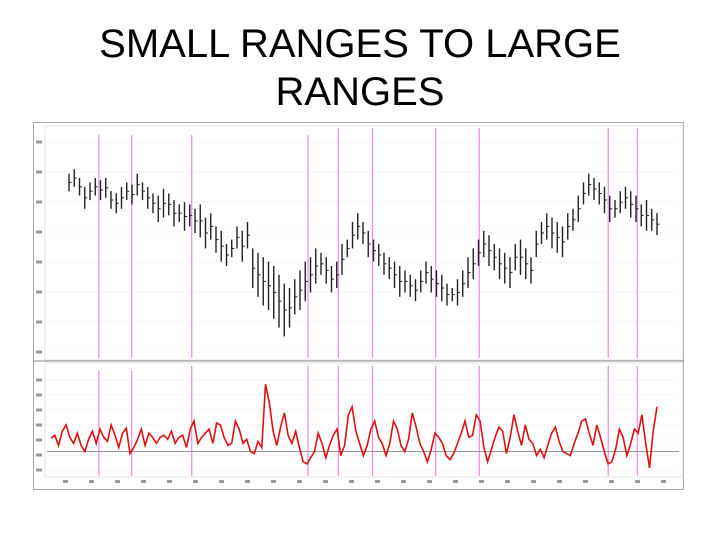 This screenshot has height=540, width=720. What do you see at coordinates (360, 92) in the screenshot?
I see `slide-title-line-2: RANGES` at bounding box center [360, 92].